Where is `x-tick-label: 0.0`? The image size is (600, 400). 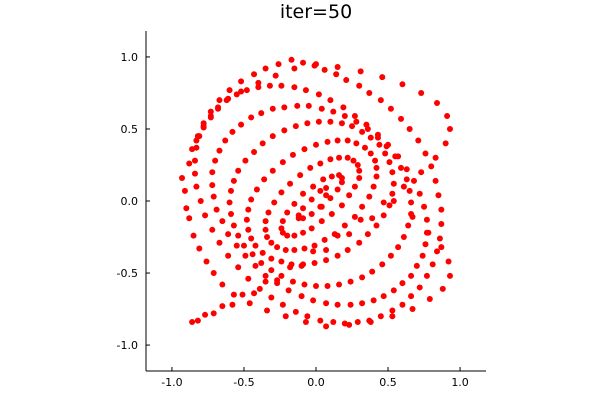
x-tick-label: 0.0 is located at coordinates (316, 382).